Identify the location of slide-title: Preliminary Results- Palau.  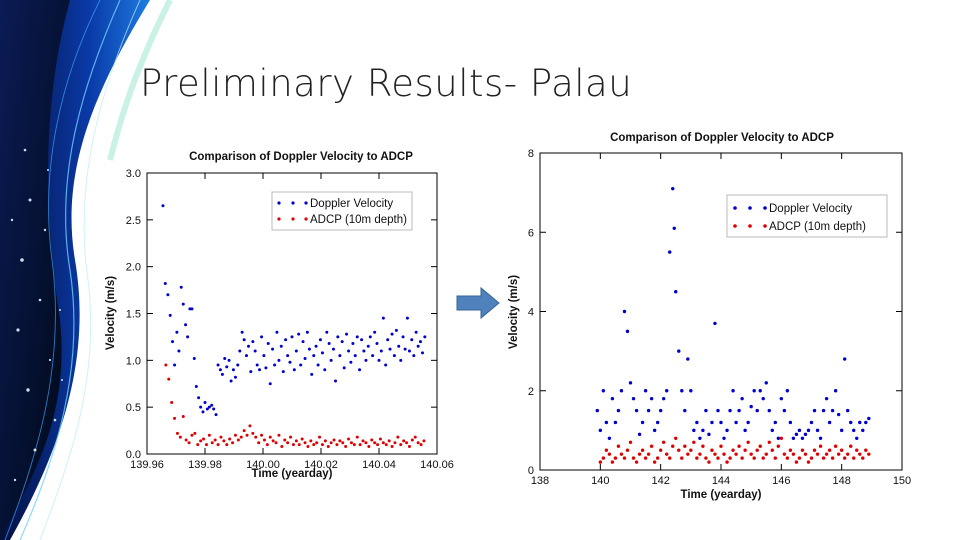
(386, 83).